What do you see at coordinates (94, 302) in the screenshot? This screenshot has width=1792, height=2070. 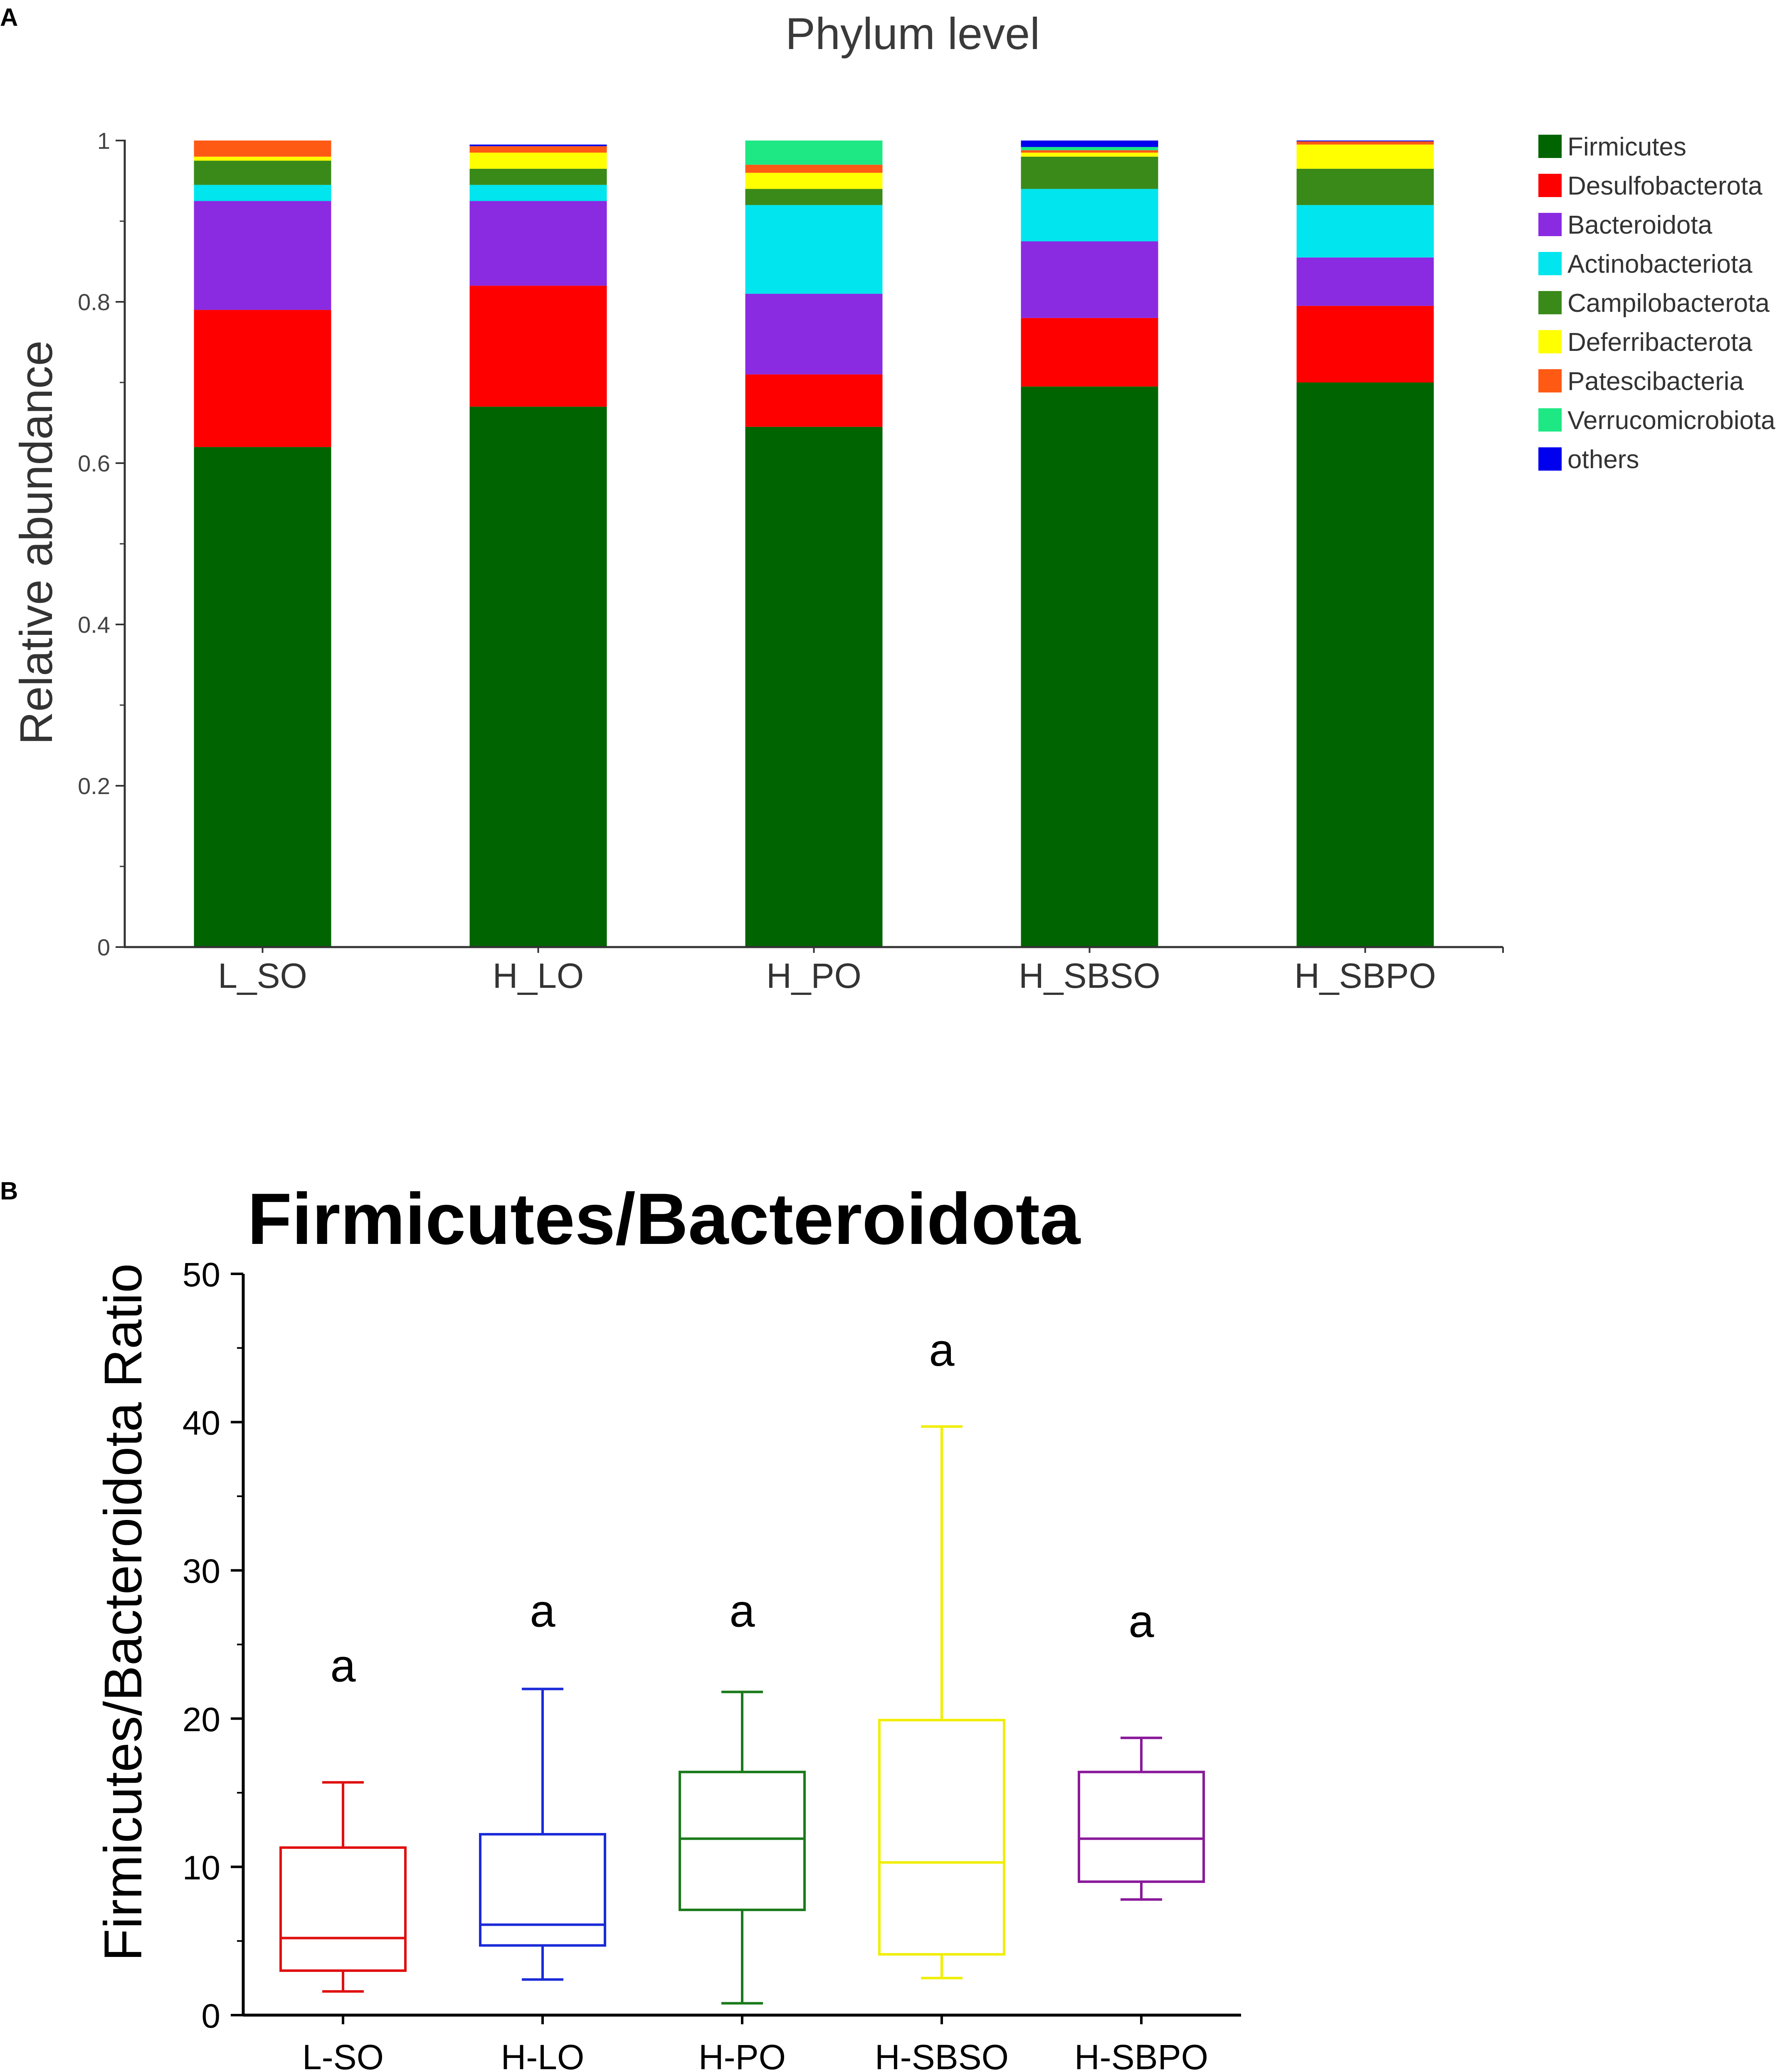 I see `y-tick-label: 0.8` at bounding box center [94, 302].